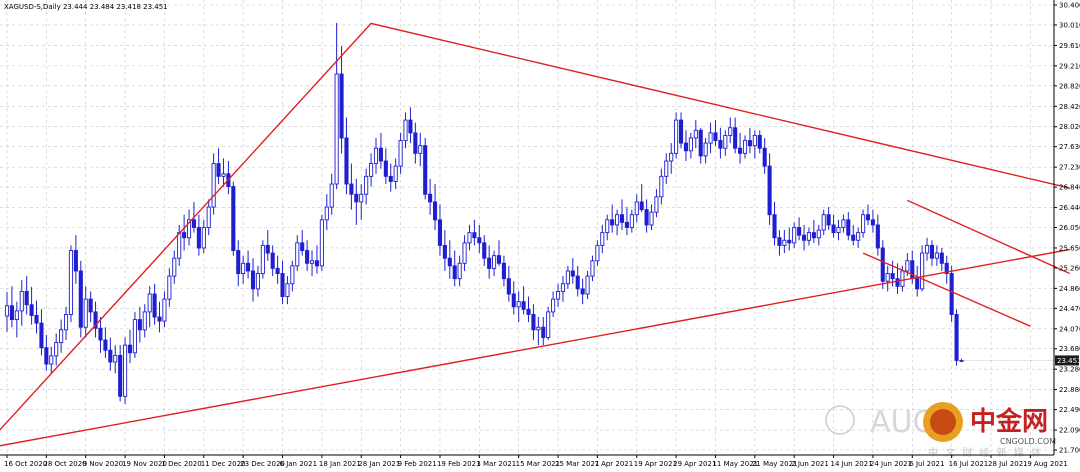 The width and height of the screenshot is (1080, 472). Describe the element at coordinates (1047, 464) in the screenshot. I see `time-axis-label: 9 Aug 2021` at that location.